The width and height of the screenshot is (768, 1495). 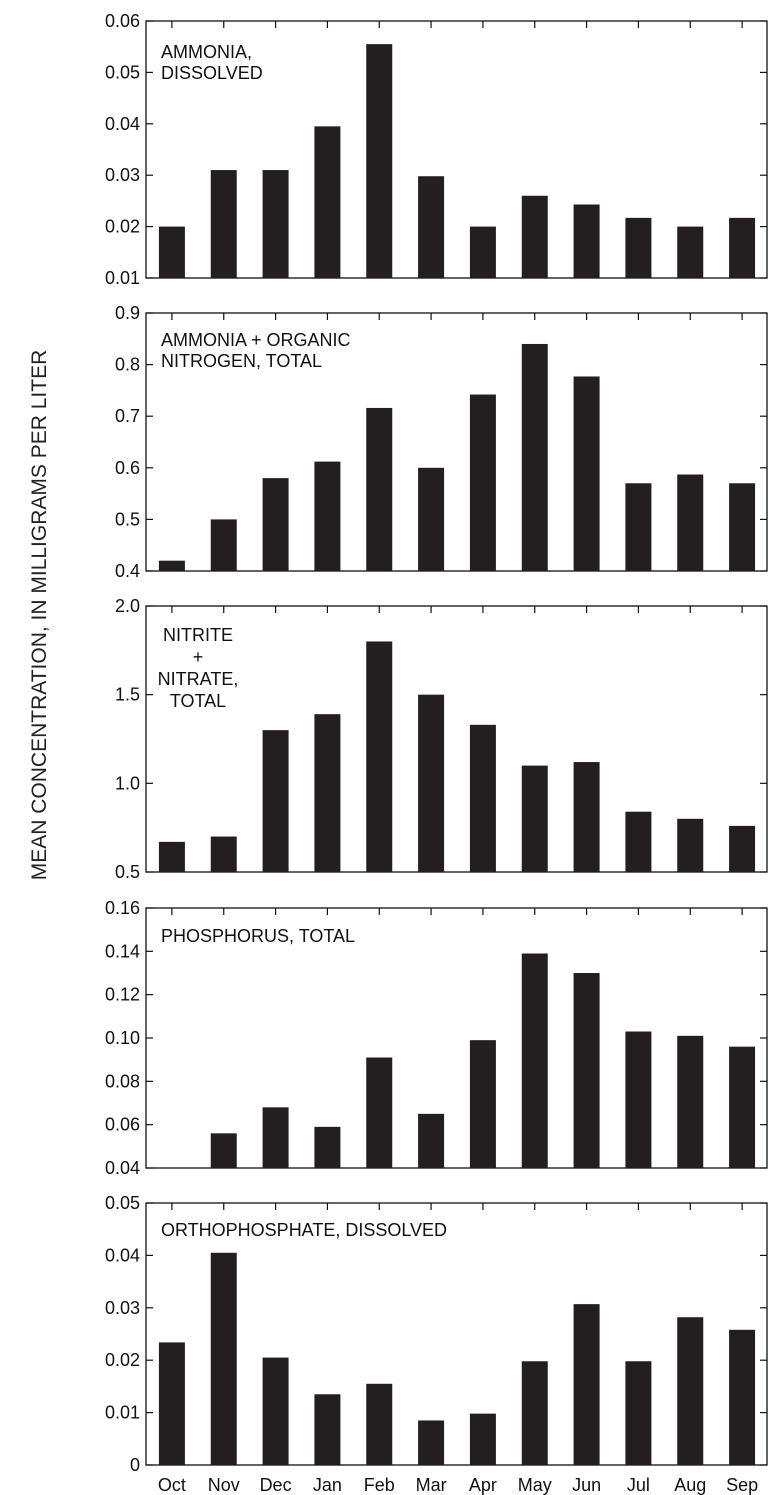 I want to click on x-tick-label: Mar, so click(x=431, y=1485).